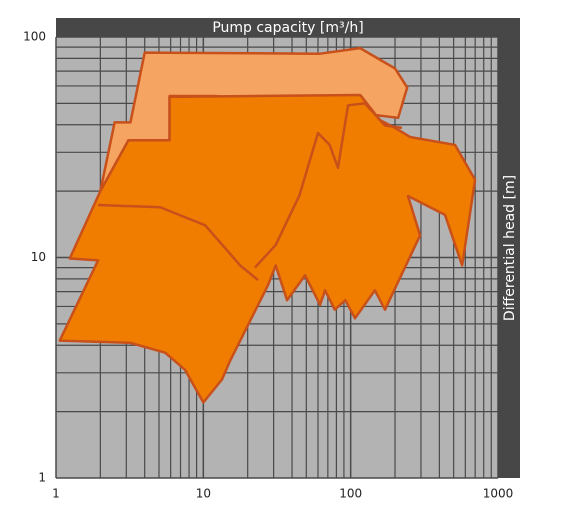  Describe the element at coordinates (498, 494) in the screenshot. I see `x-tick-label: 1000` at that location.